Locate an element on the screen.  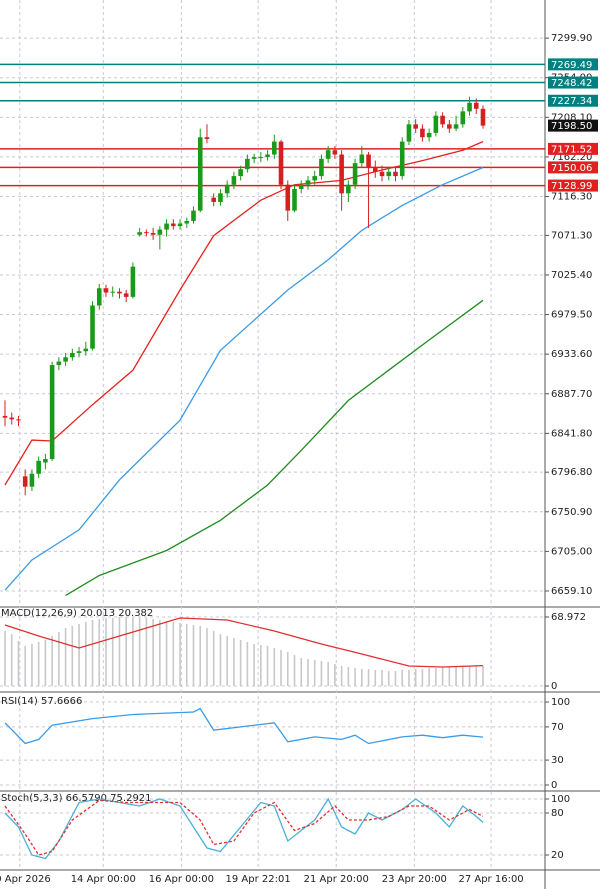
level-label: 7248.42 is located at coordinates (571, 83).